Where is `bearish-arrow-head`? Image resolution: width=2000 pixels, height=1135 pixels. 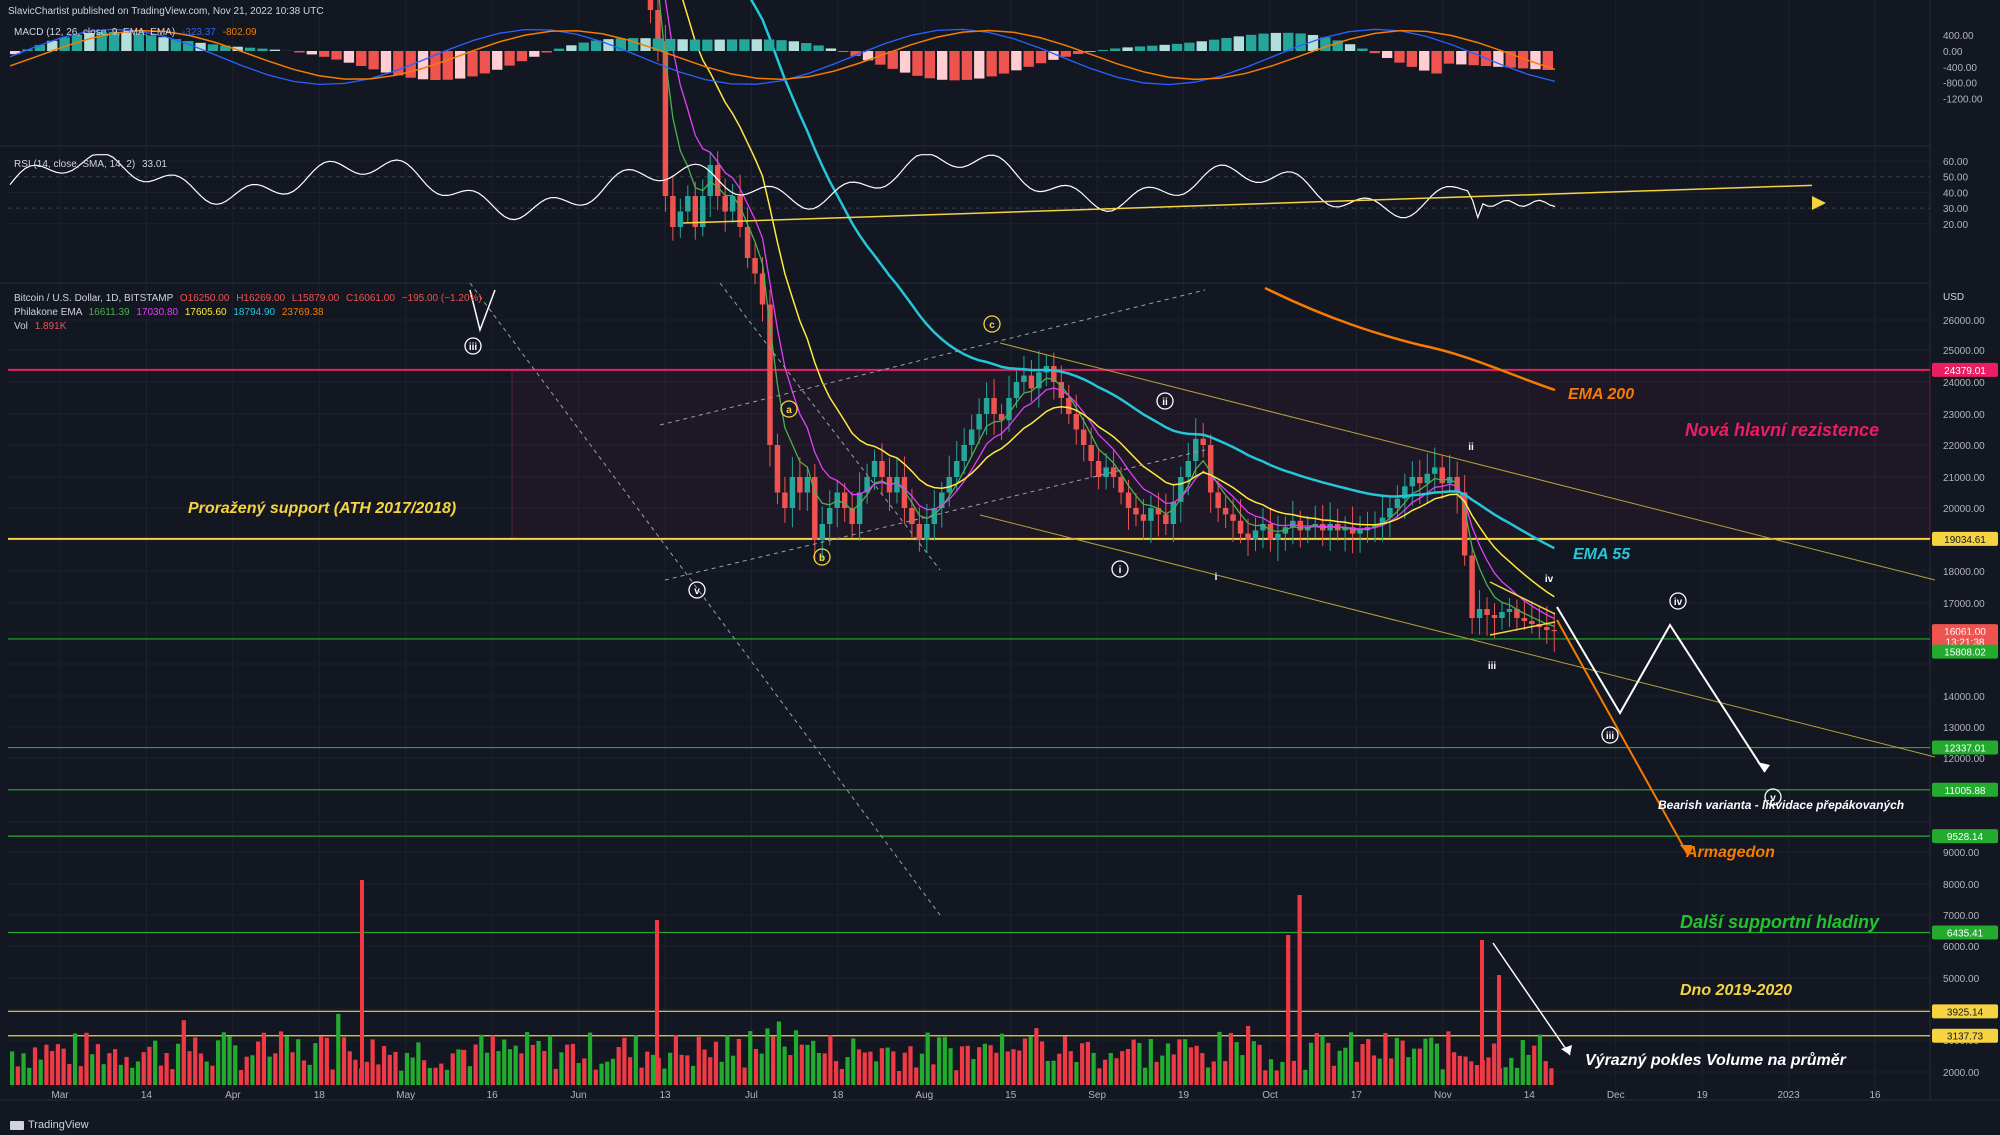 bearish-arrow-head is located at coordinates (1763, 767).